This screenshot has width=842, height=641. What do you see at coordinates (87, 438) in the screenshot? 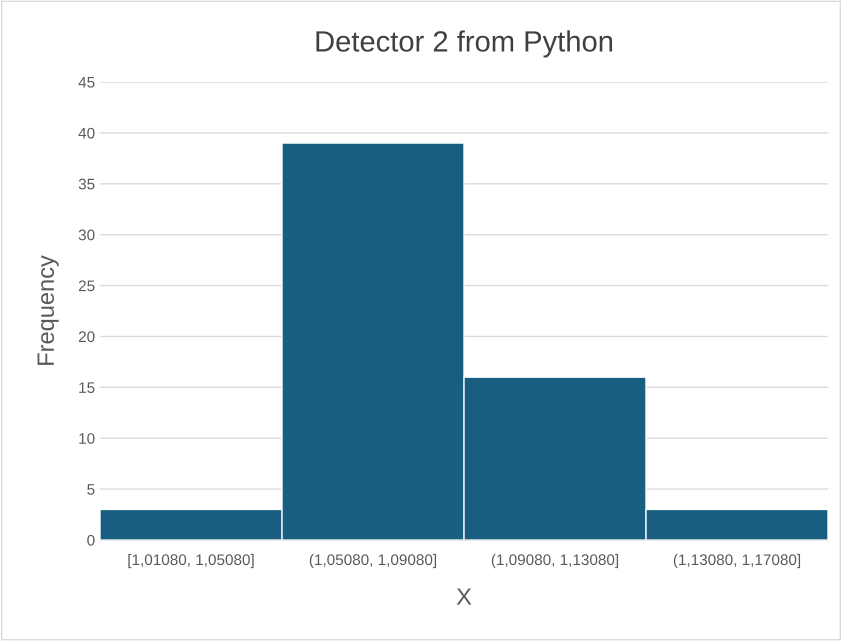
I see `y-tick-label: 10` at bounding box center [87, 438].